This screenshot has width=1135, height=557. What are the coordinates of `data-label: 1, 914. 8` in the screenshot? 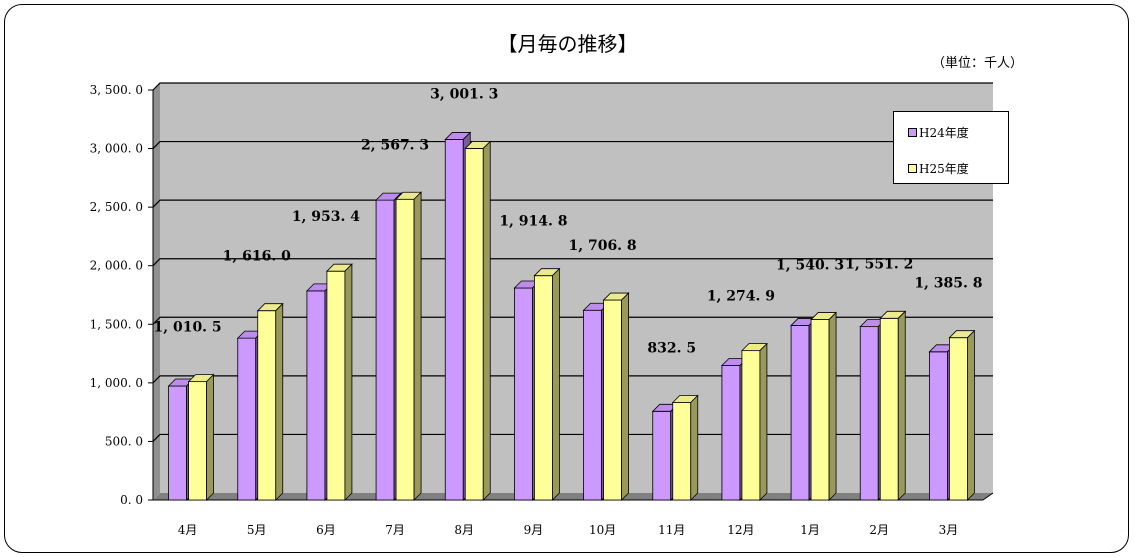 It's located at (533, 222).